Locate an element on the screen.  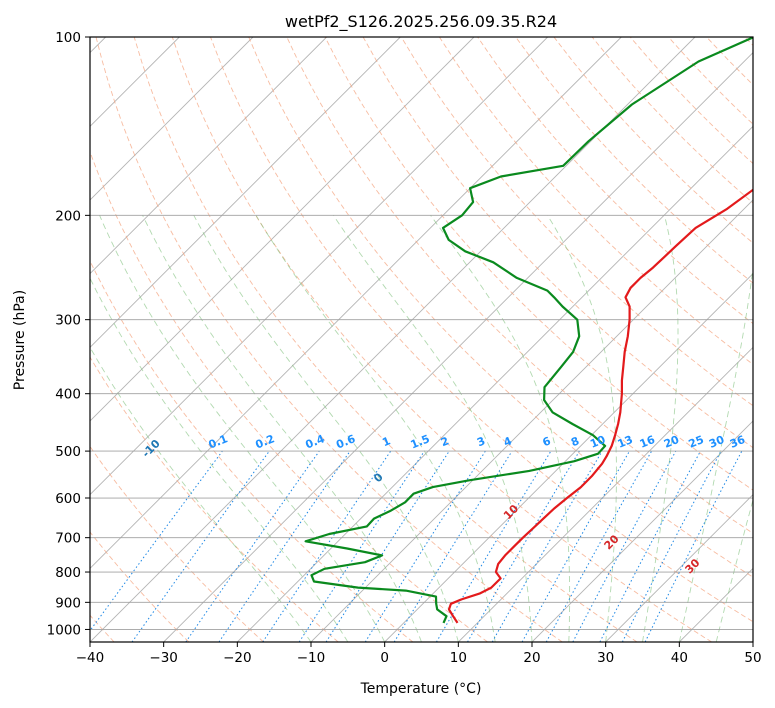
isohume-label: 10 is located at coordinates (597, 442).